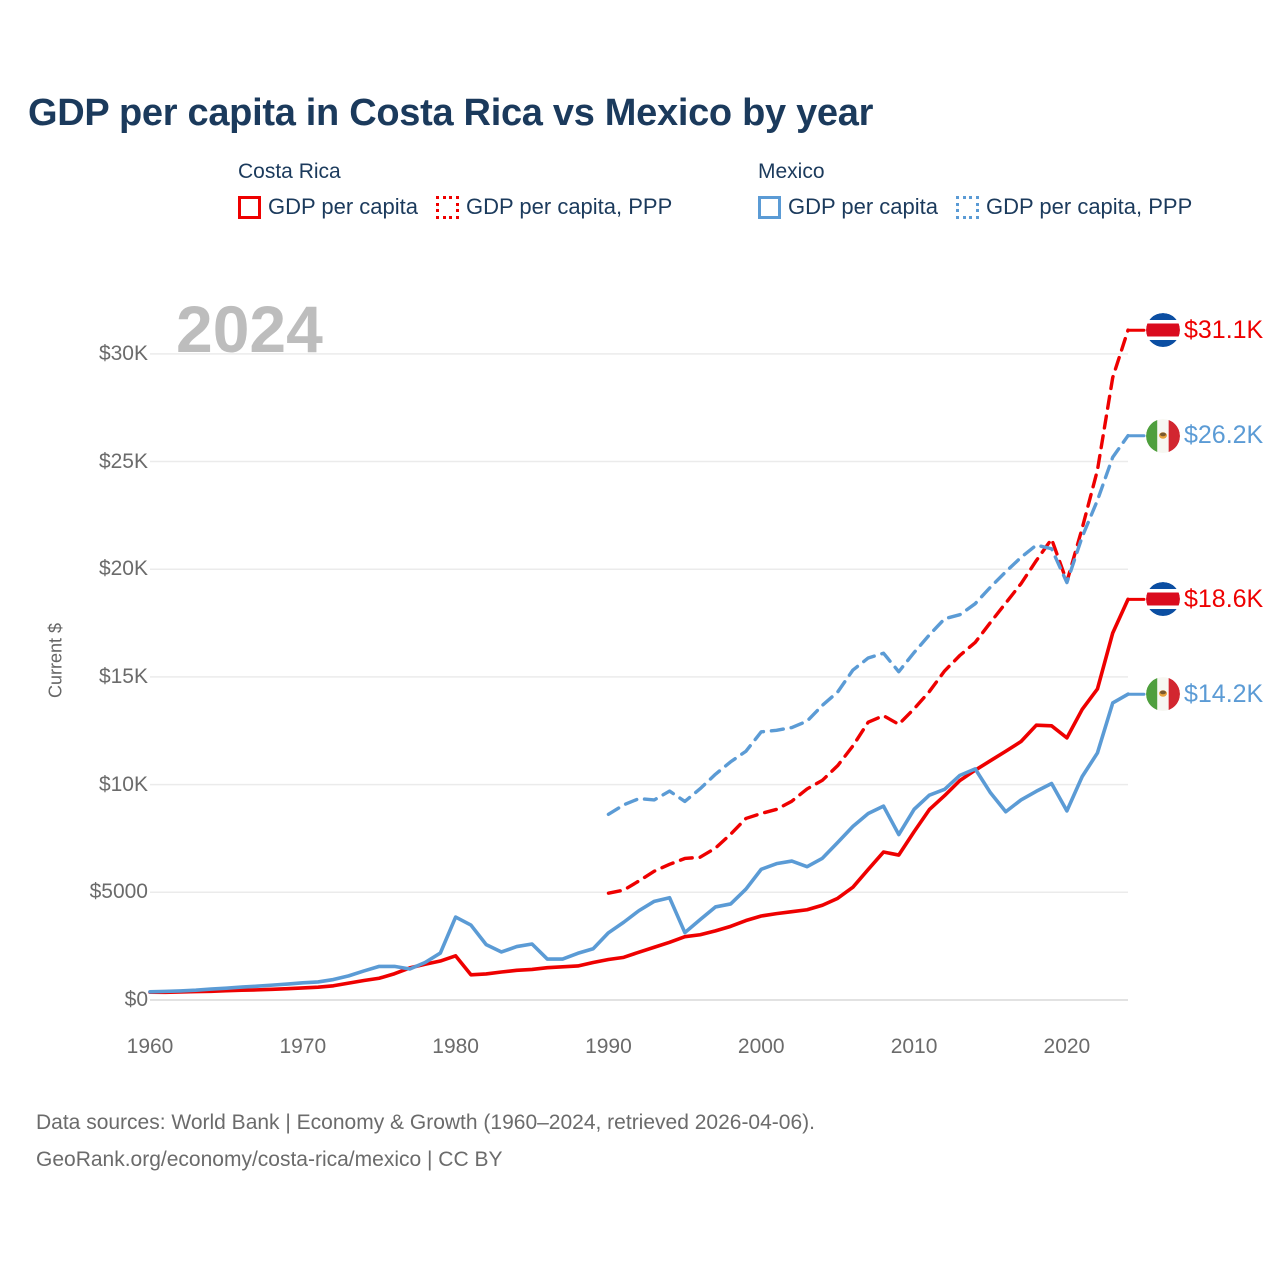 Image resolution: width=1280 pixels, height=1280 pixels. Describe the element at coordinates (123, 461) in the screenshot. I see `y-tick-label: $25K` at that location.